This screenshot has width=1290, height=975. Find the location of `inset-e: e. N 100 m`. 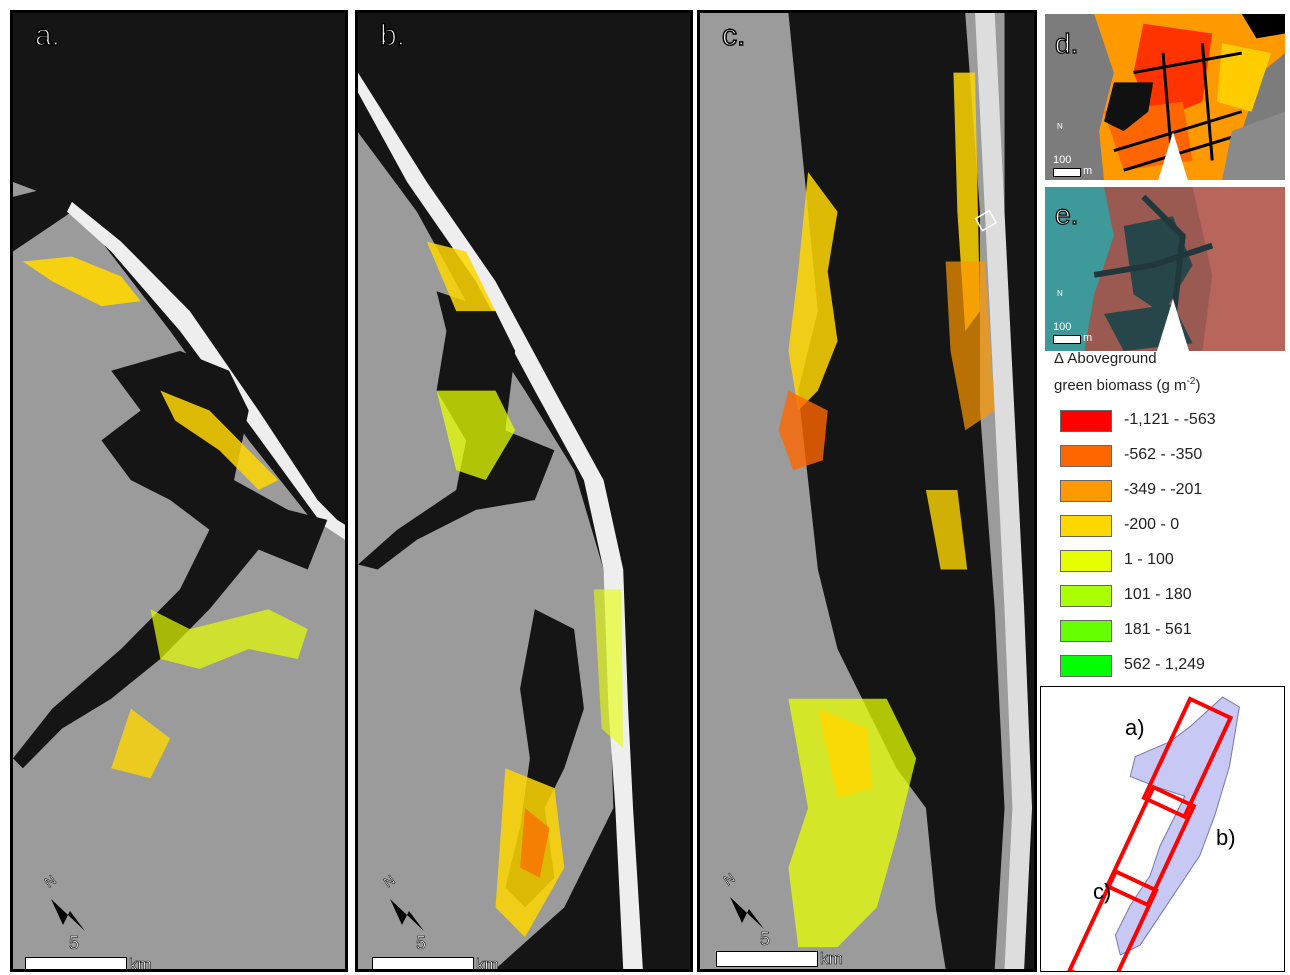

inset-e: e. N 100 m is located at coordinates (1165, 269).